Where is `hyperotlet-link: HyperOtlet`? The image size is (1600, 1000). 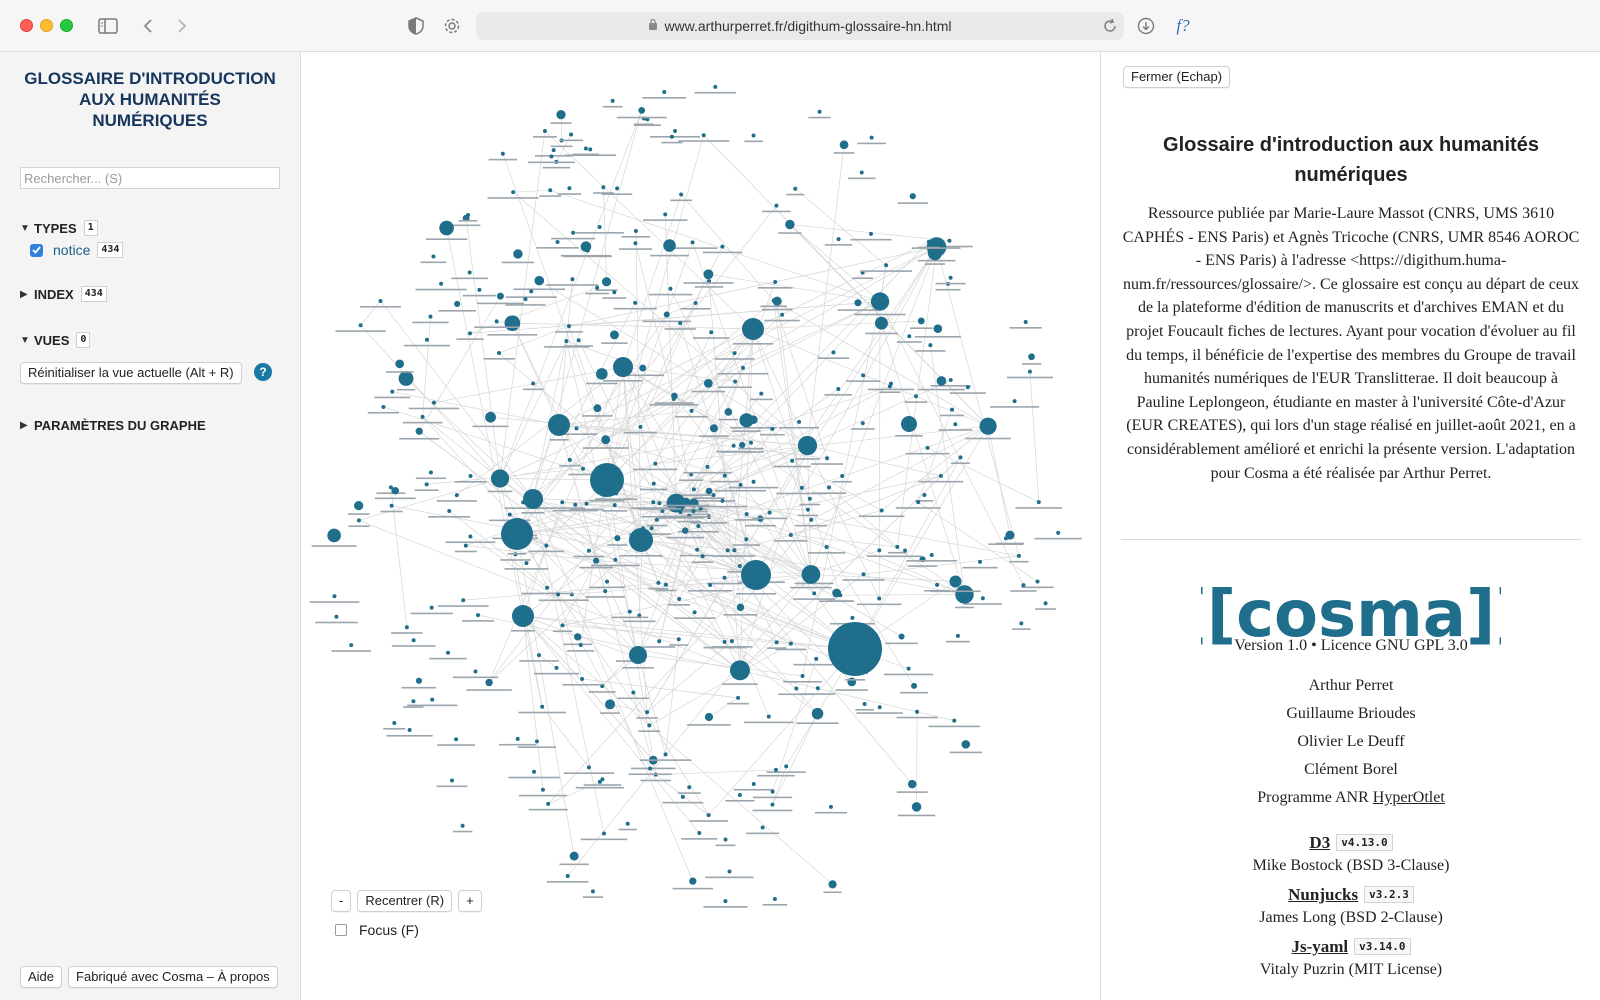 hyperotlet-link: HyperOtlet is located at coordinates (1408, 797).